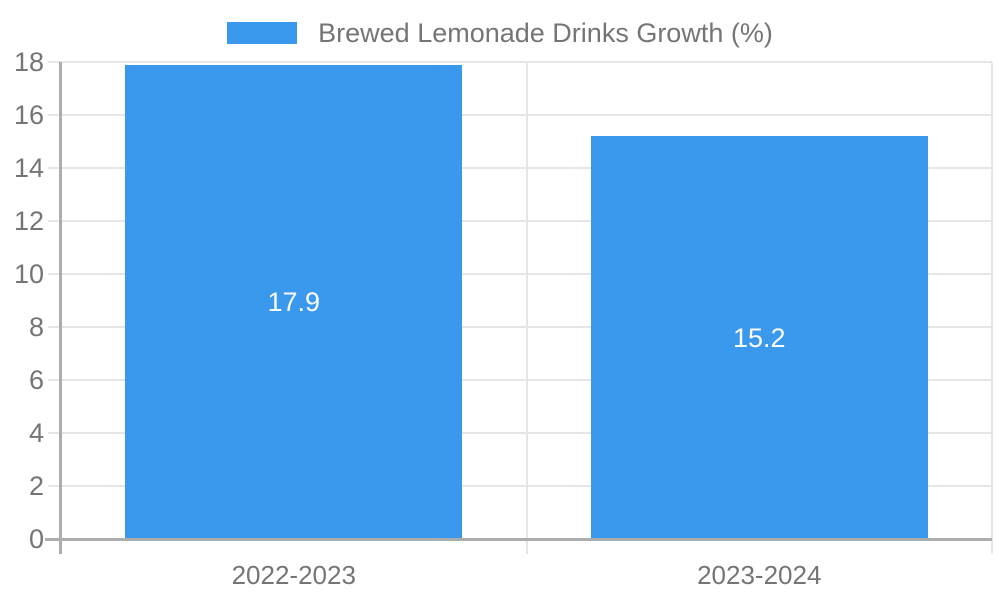 The width and height of the screenshot is (1000, 600). I want to click on x-axis-line, so click(518, 539).